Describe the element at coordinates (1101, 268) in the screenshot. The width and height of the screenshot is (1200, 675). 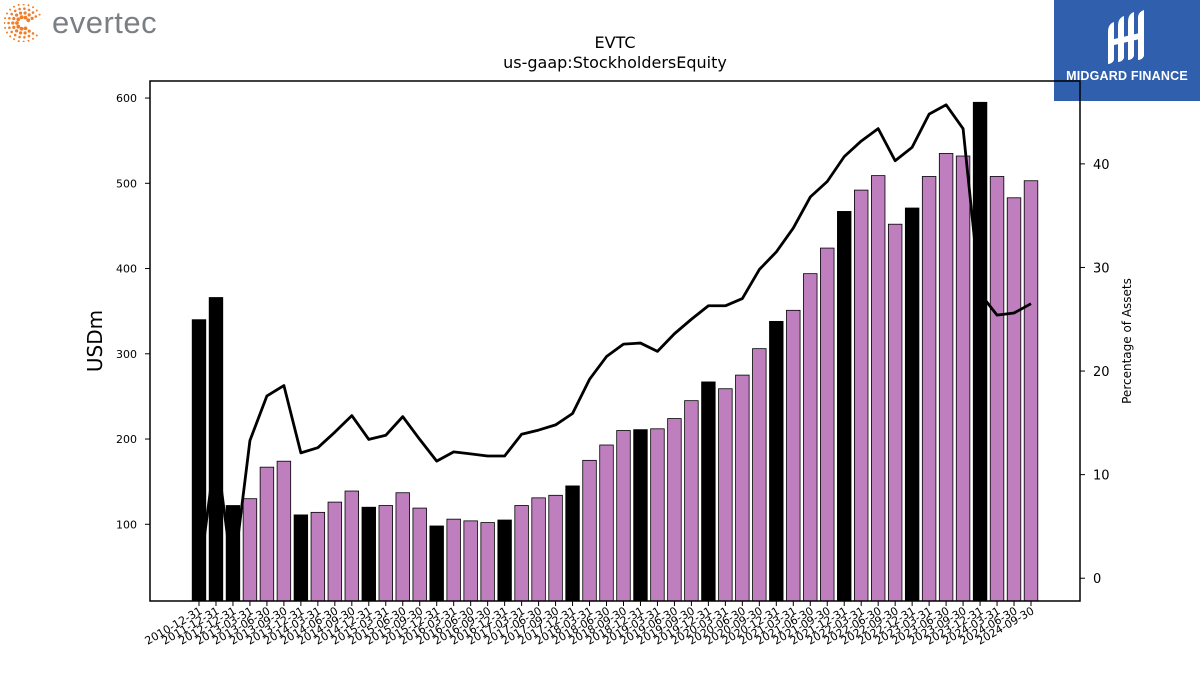
I see `y2-tick-label: 30` at that location.